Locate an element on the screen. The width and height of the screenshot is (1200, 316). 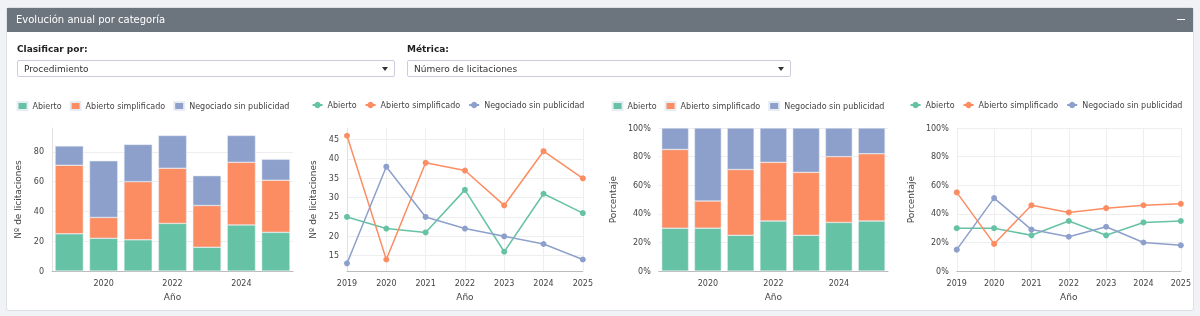
y-tick-label: 25 is located at coordinates (333, 217).